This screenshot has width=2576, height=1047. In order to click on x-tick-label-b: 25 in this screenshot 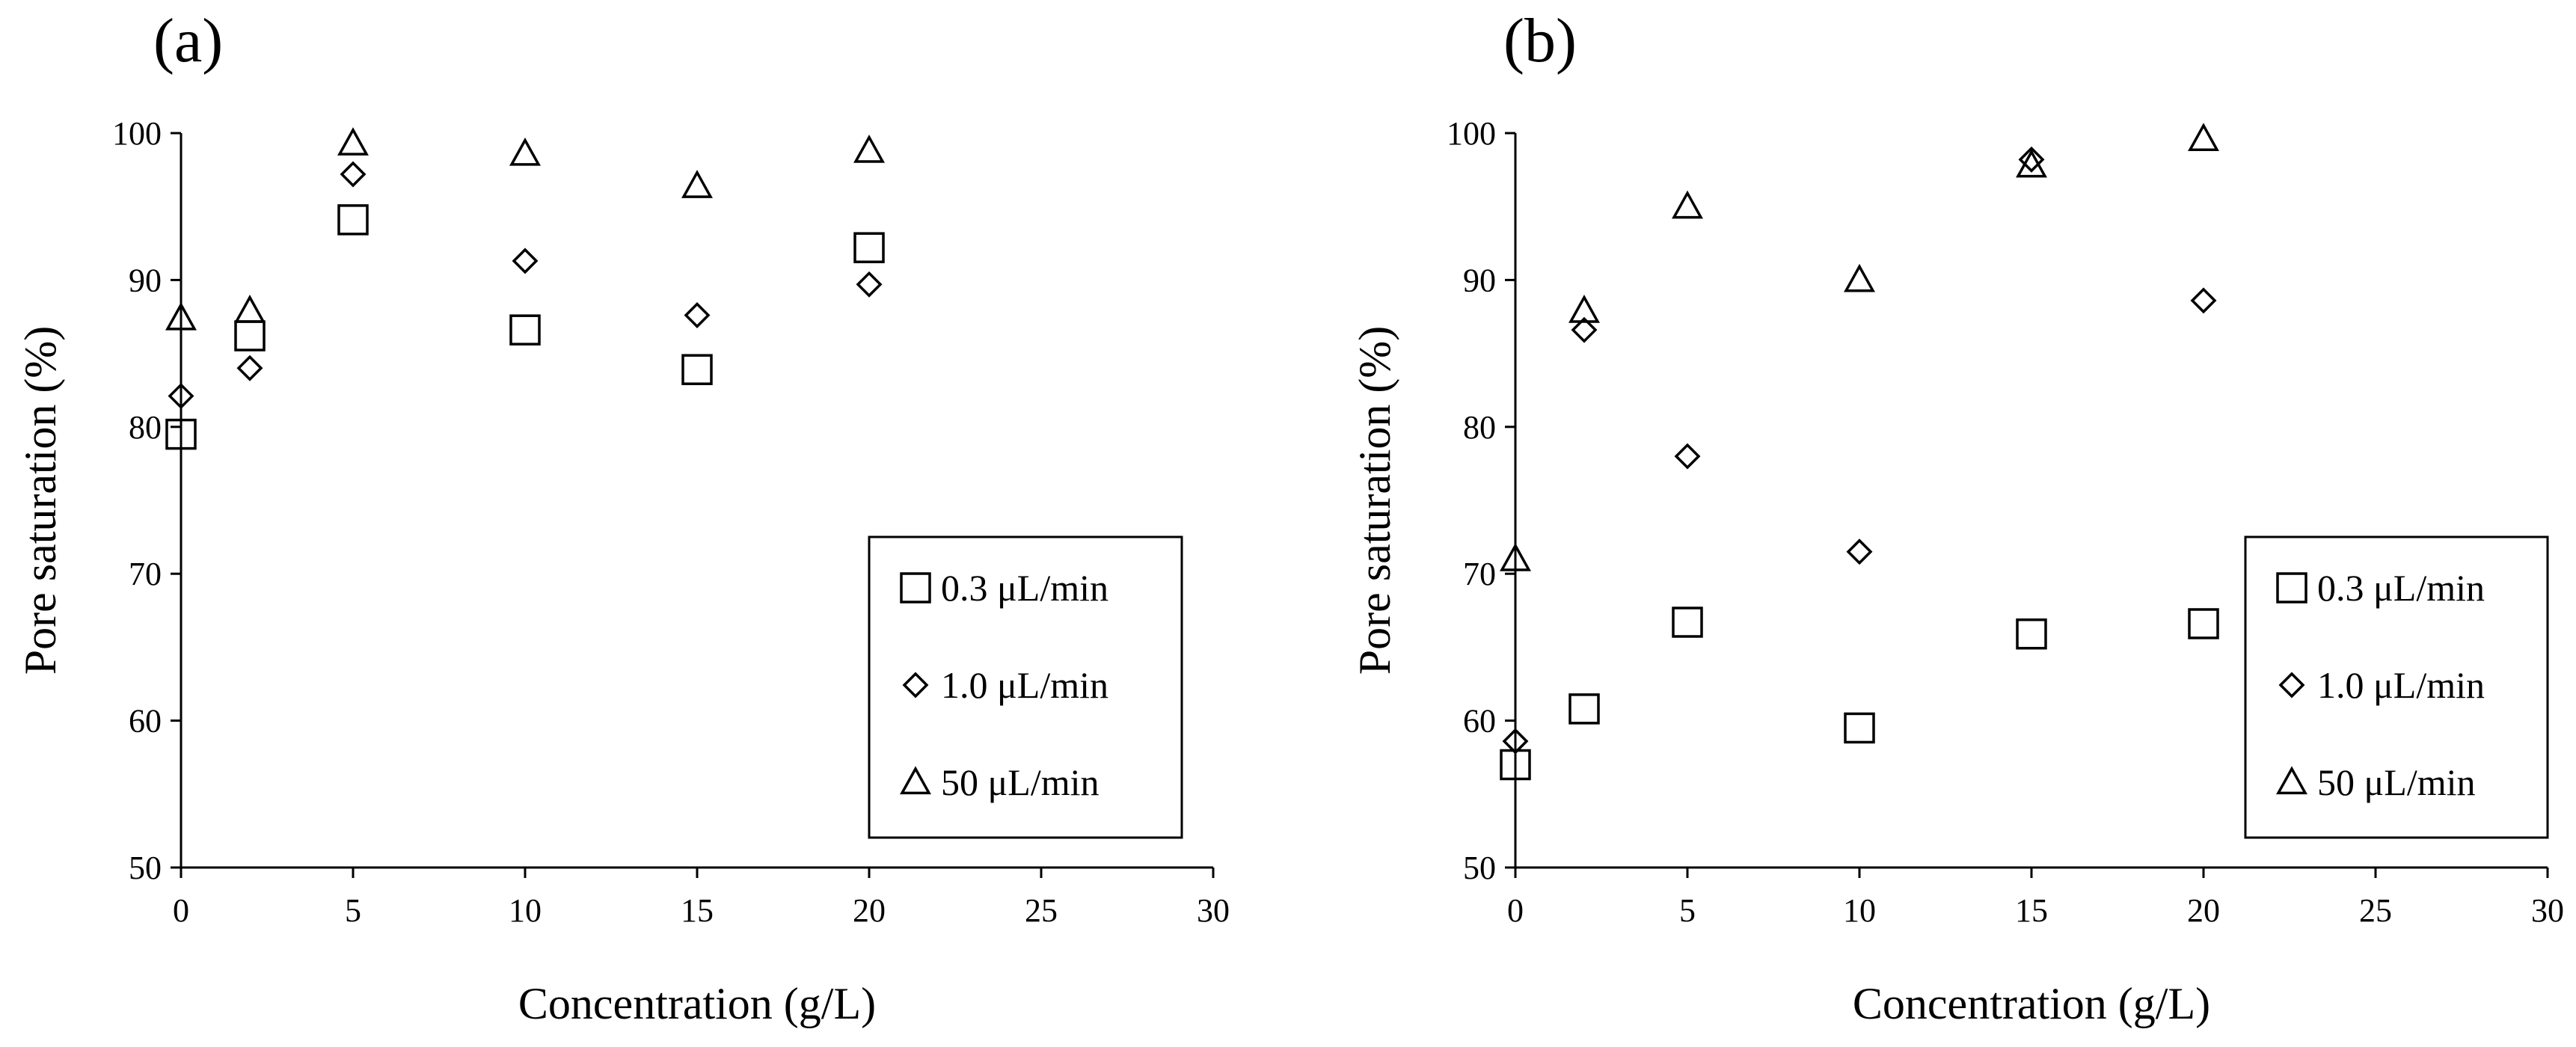, I will do `click(2375, 910)`.